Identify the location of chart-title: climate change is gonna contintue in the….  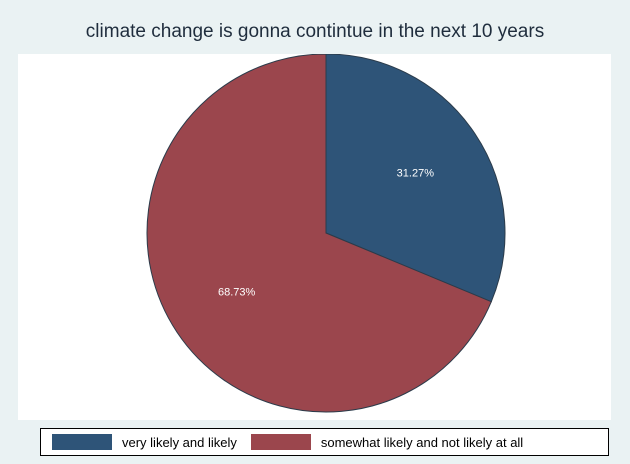
(315, 31).